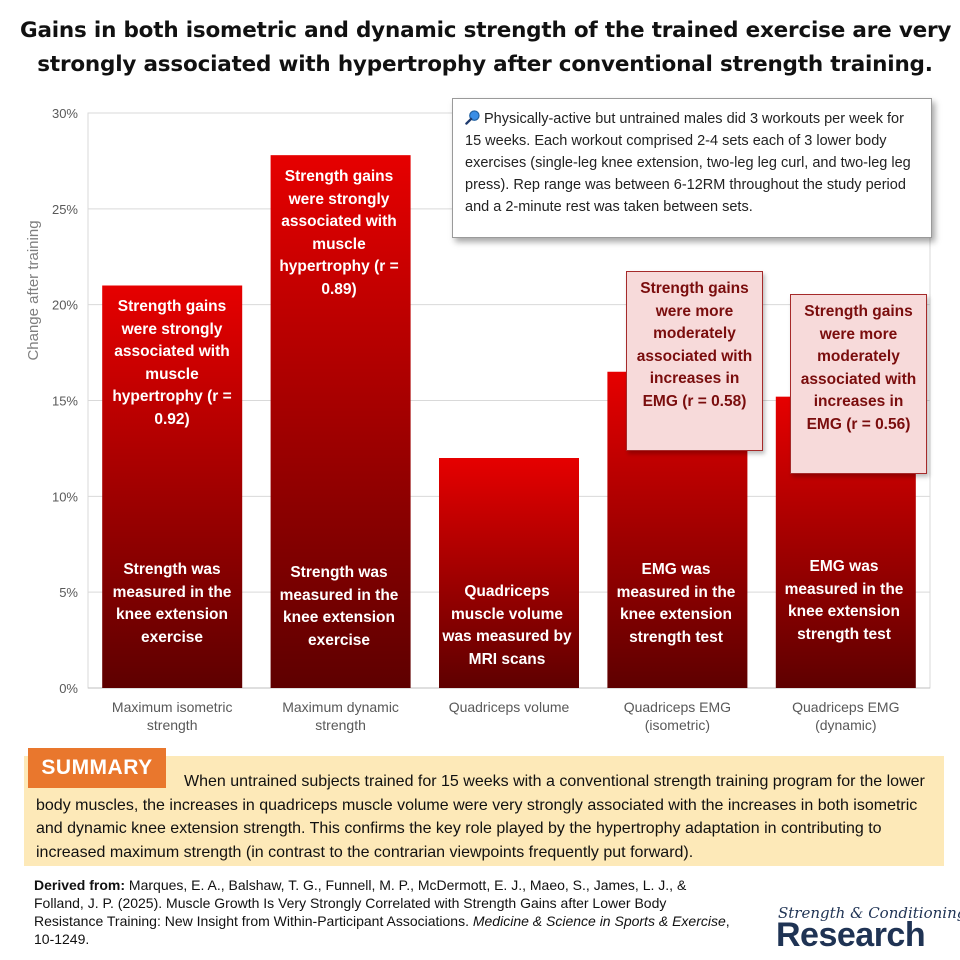 The image size is (960, 960). Describe the element at coordinates (869, 913) in the screenshot. I see `logo-tagline: Strength & Conditioning` at that location.